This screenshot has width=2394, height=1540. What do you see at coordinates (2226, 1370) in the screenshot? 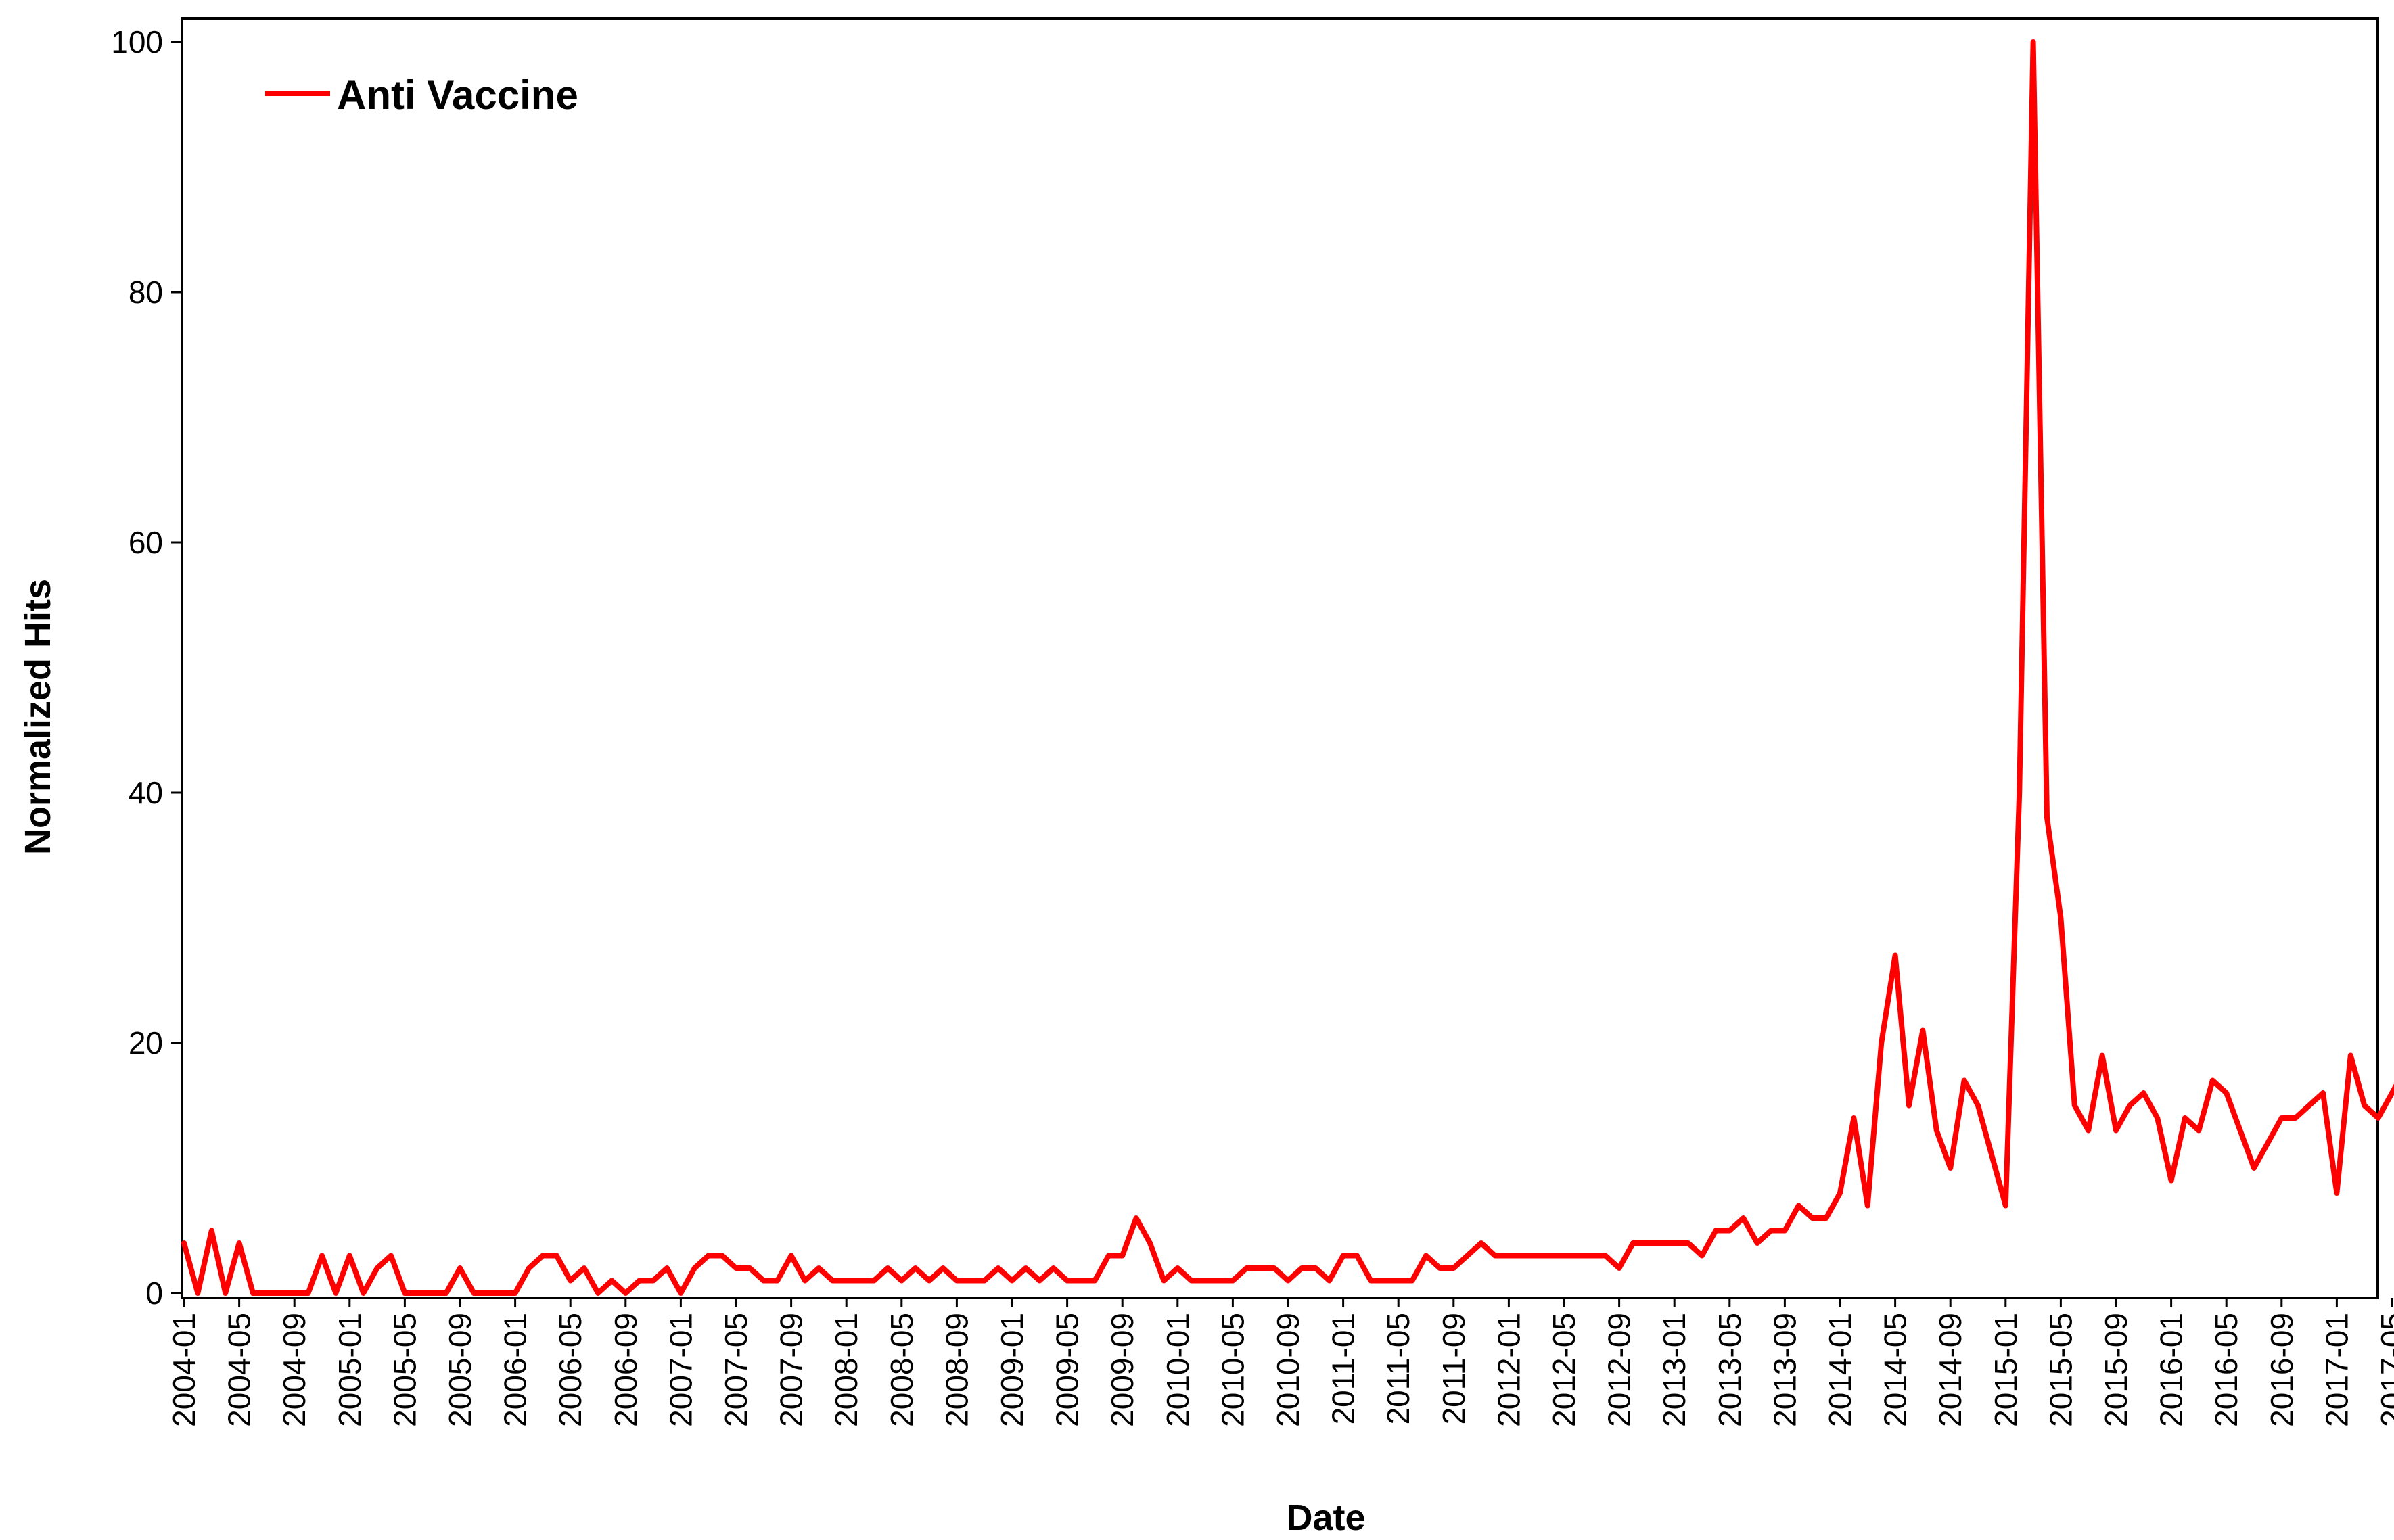
I see `x-tick-label: 2016-05` at bounding box center [2226, 1370].